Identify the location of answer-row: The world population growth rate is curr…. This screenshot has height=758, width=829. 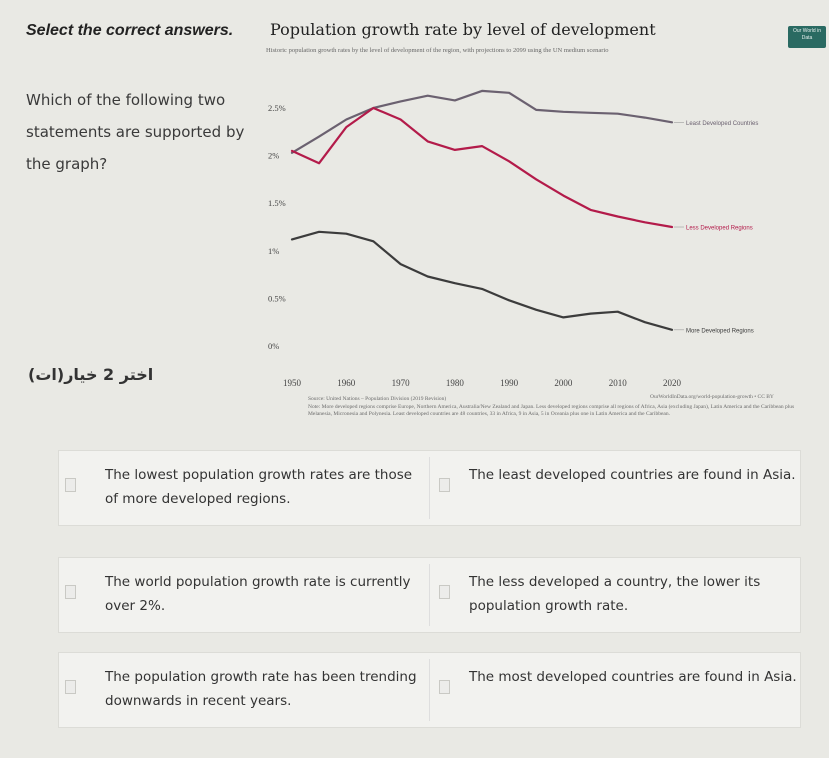
(429, 595).